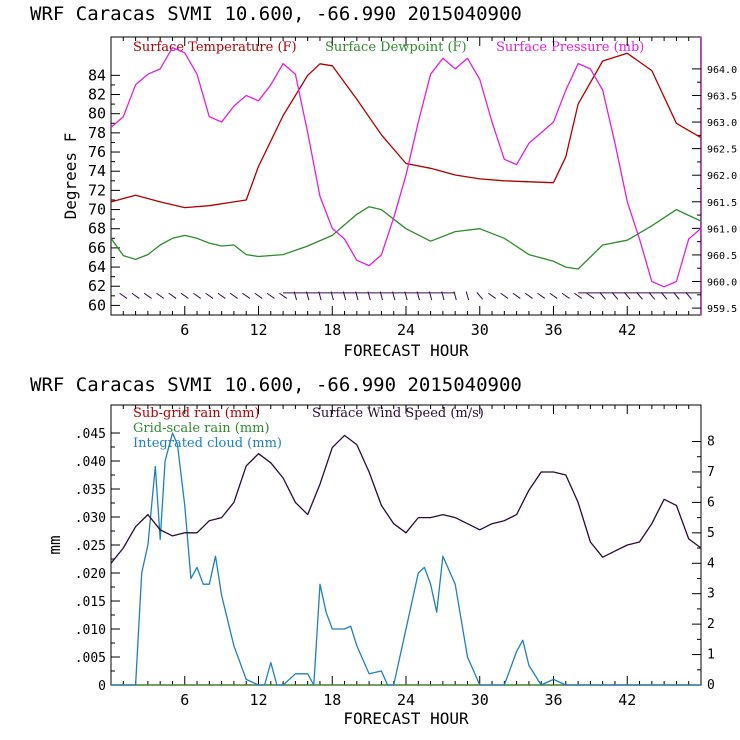 The image size is (740, 740). I want to click on top-y2-tick-label: 963.0, so click(722, 123).